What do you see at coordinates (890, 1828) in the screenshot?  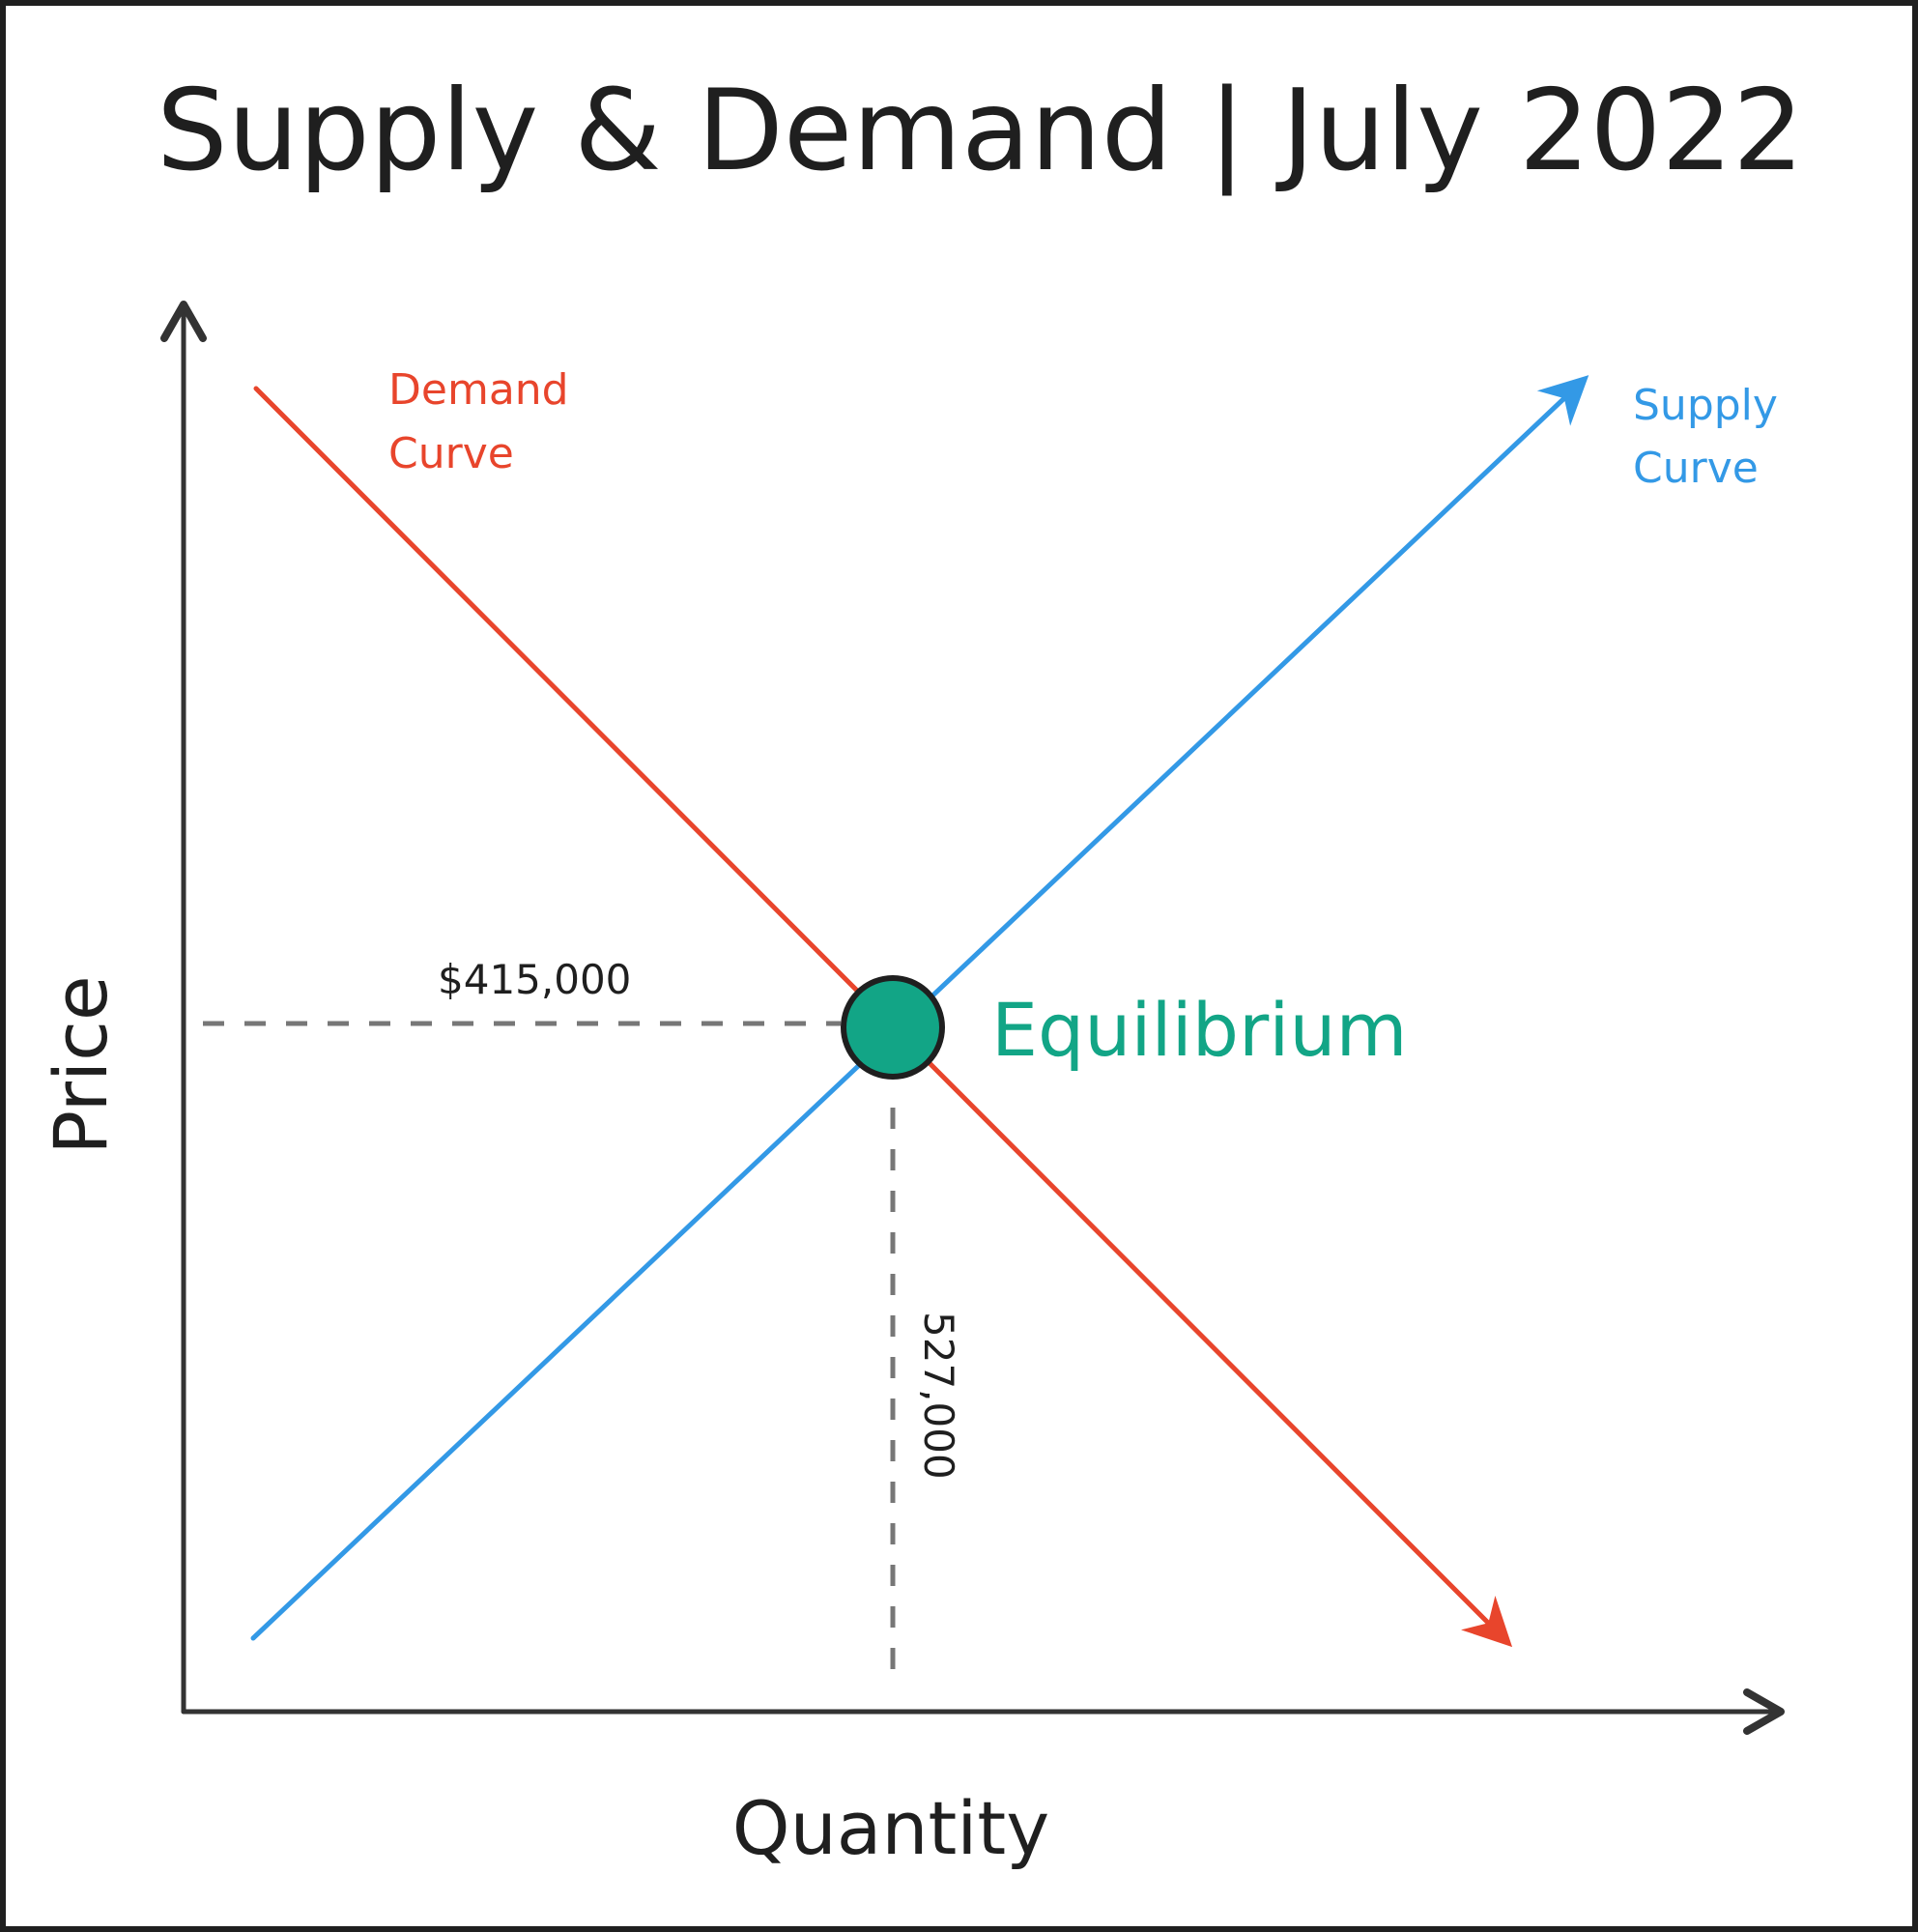 I see `quantity-axis-label: Quantity` at bounding box center [890, 1828].